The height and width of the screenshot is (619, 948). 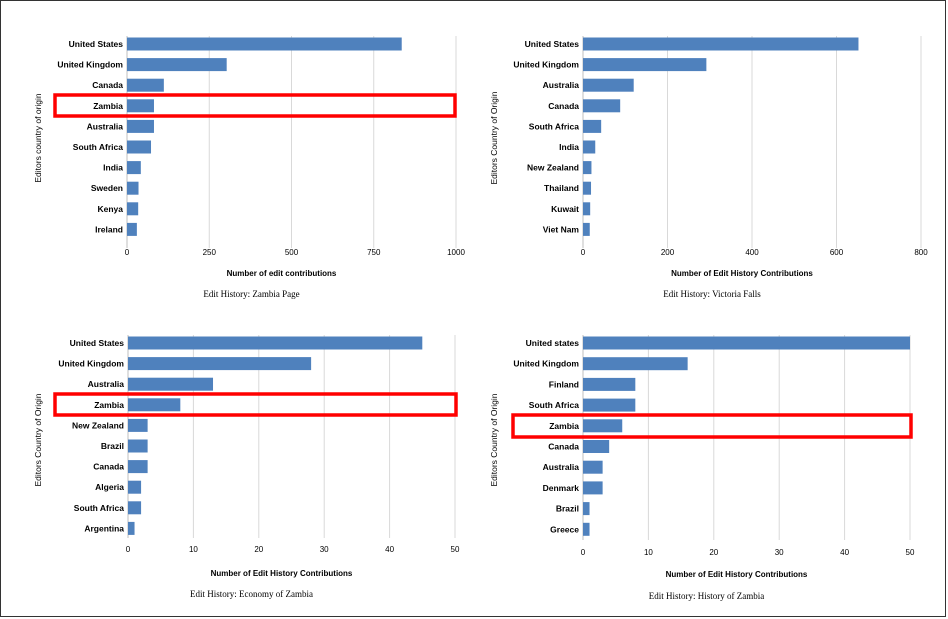 What do you see at coordinates (104, 528) in the screenshot?
I see `category-label: Argentina` at bounding box center [104, 528].